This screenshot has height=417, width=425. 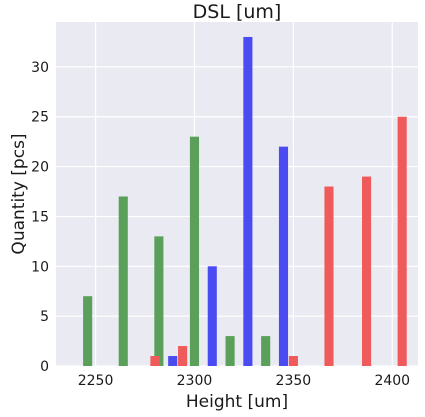 What do you see at coordinates (195, 381) in the screenshot?
I see `x-tick-label: 2300` at bounding box center [195, 381].